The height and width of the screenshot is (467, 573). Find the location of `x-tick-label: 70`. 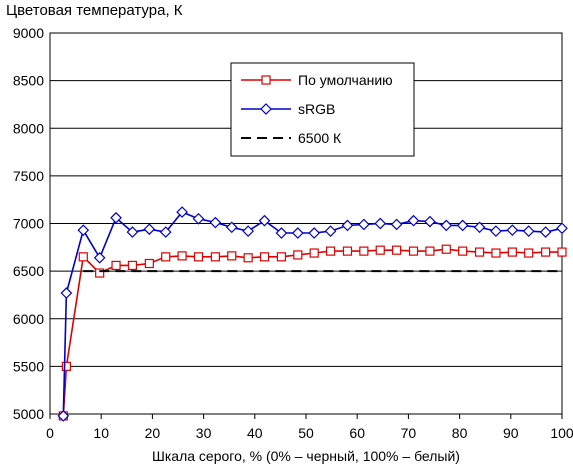

x-tick-label: 70 is located at coordinates (409, 433).